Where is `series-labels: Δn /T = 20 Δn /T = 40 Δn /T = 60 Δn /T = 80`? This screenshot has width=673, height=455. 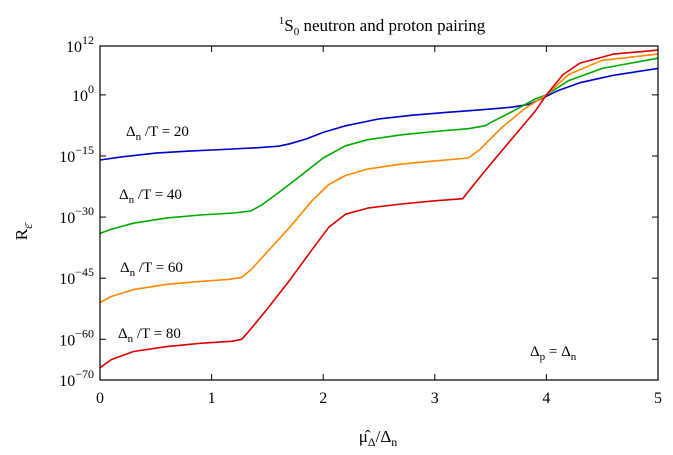
series-labels: Δn /T = 20 Δn /T = 40 Δn /T = 60 Δn /T = 80 is located at coordinates (153, 234).